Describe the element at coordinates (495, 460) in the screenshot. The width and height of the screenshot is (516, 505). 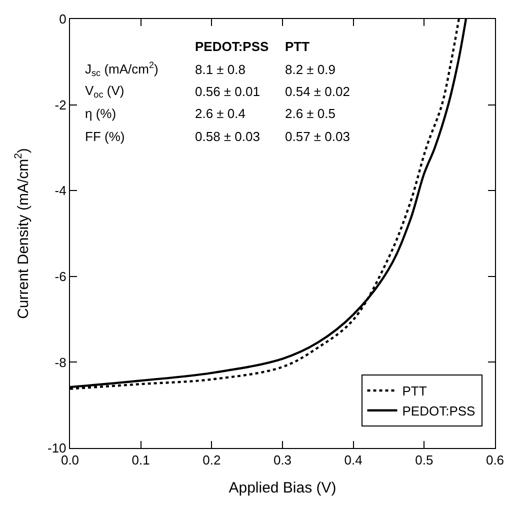
I see `x-tick-label: 0.6` at that location.